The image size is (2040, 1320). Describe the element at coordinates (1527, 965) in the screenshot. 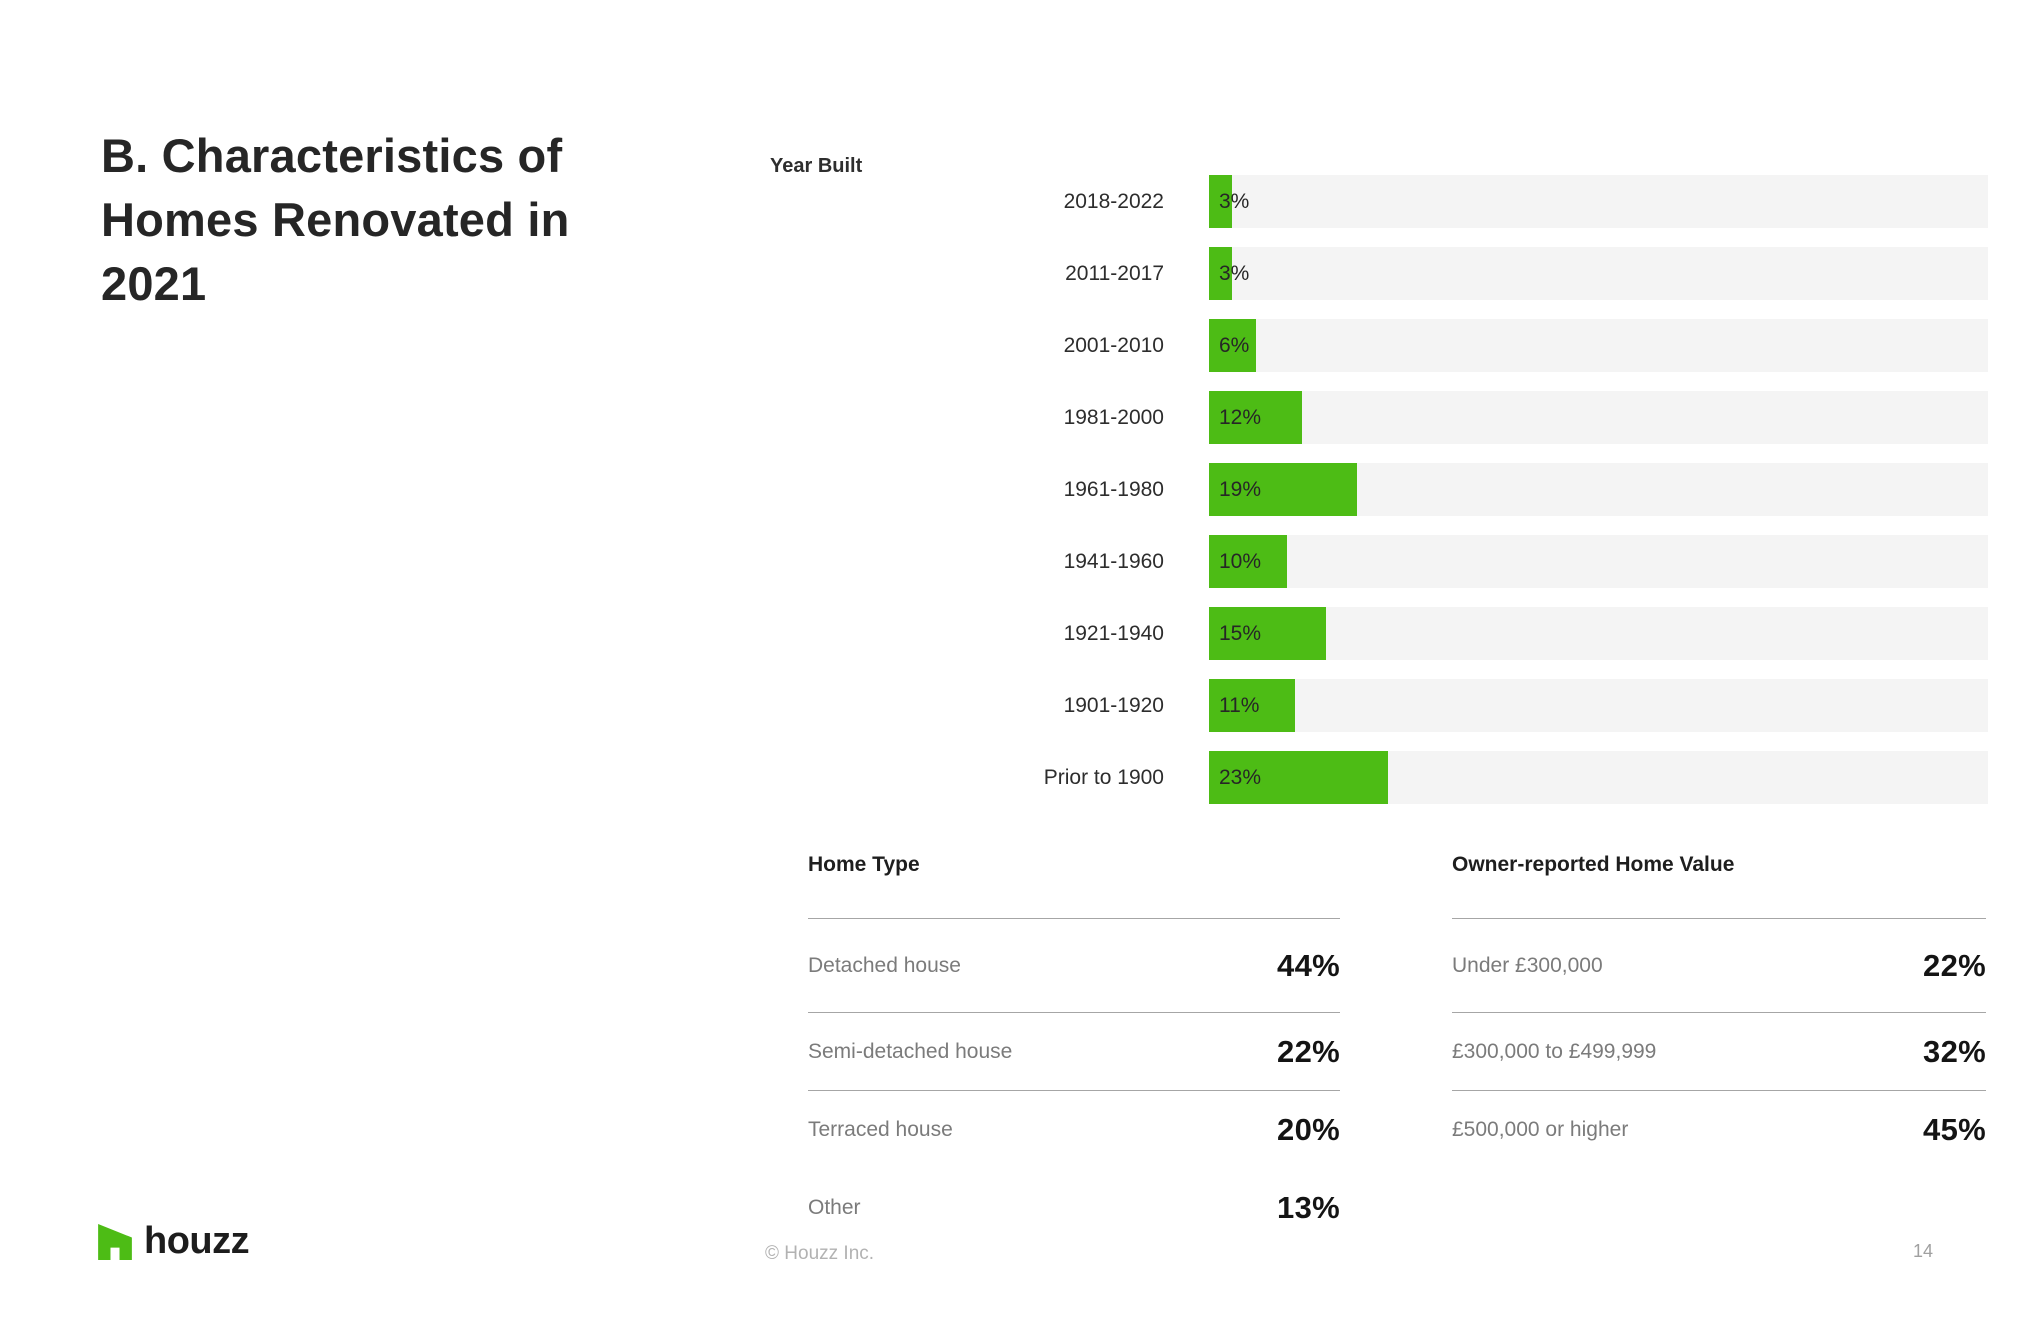

I see `table-row-label: Under £300,000` at that location.